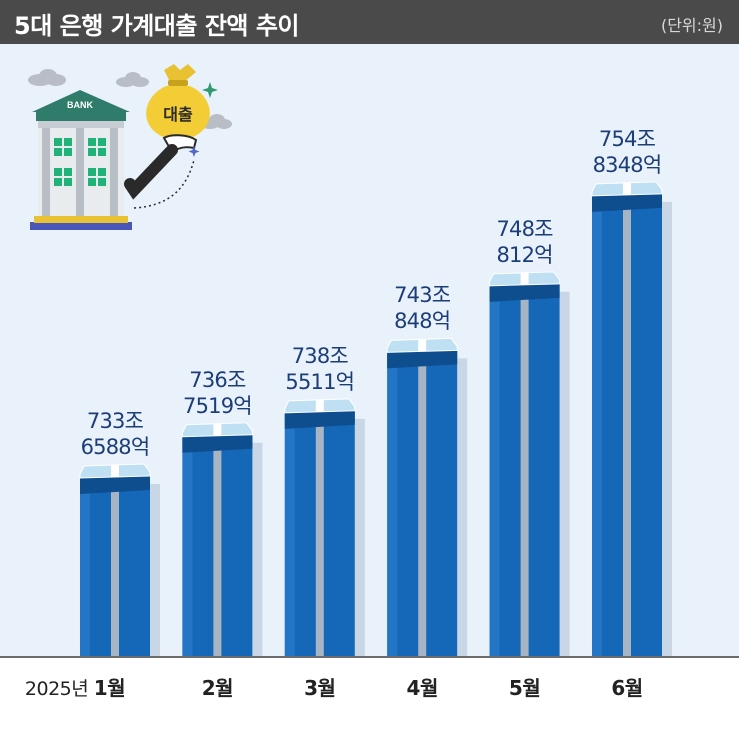 The width and height of the screenshot is (739, 741). Describe the element at coordinates (369, 22) in the screenshot. I see `title-bar: 5대 은행 가계대출 잔액 추이 (단위:원)` at that location.